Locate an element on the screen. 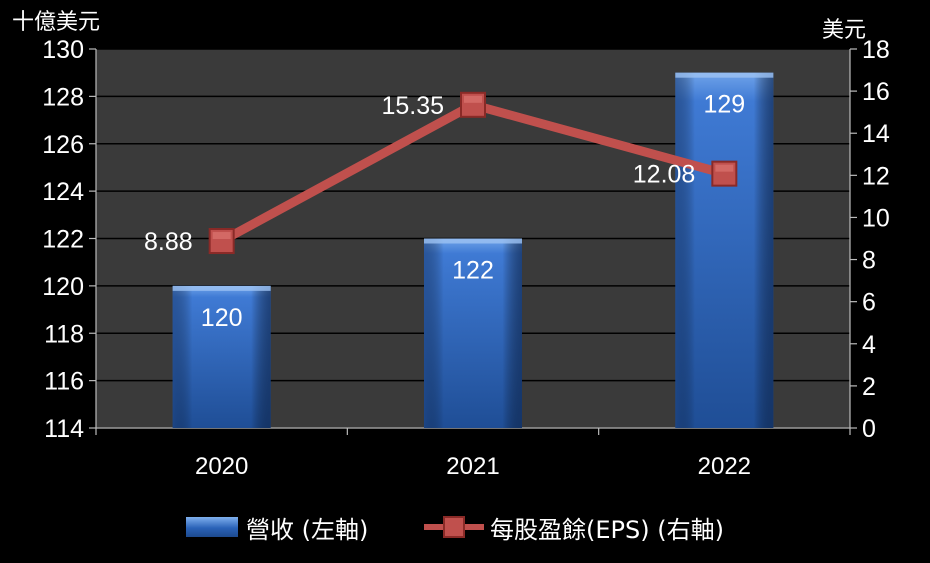  right-axis-unit: 美元 is located at coordinates (844, 30).